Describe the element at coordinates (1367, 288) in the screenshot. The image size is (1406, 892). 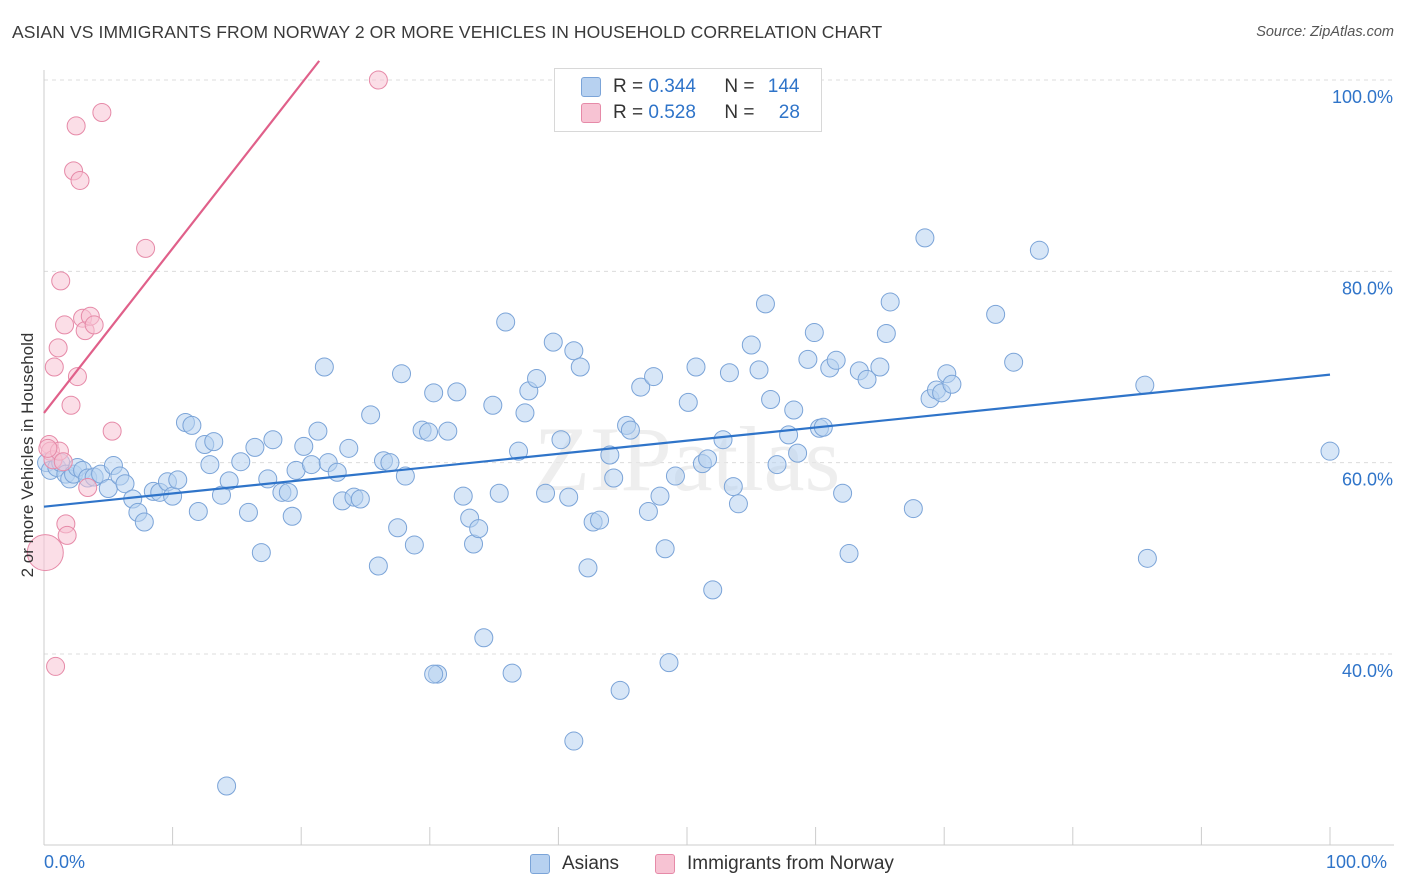
I see `y-tick-label: 80.0%` at that location.